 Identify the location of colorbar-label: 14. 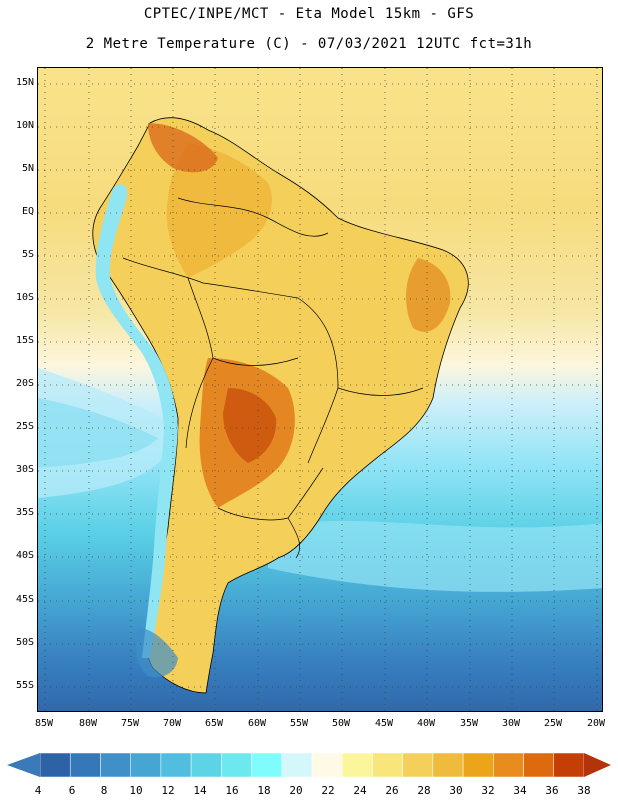
(200, 790).